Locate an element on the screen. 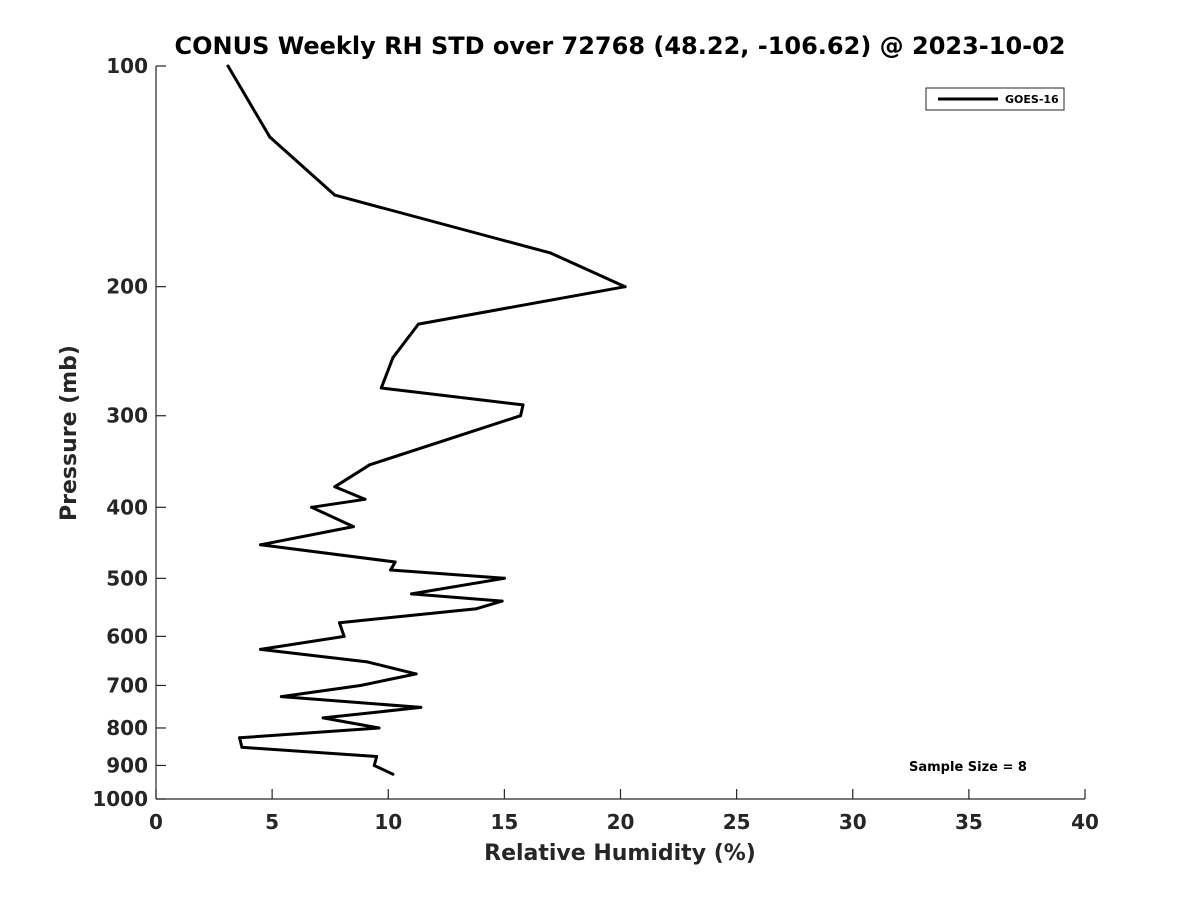  y-tick-label: 400 is located at coordinates (127, 507).